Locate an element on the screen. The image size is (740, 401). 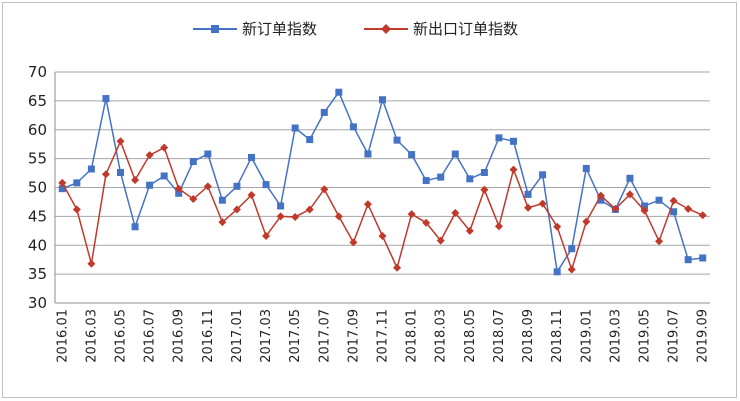
x-tick-label: 2017.05 is located at coordinates (295, 336).